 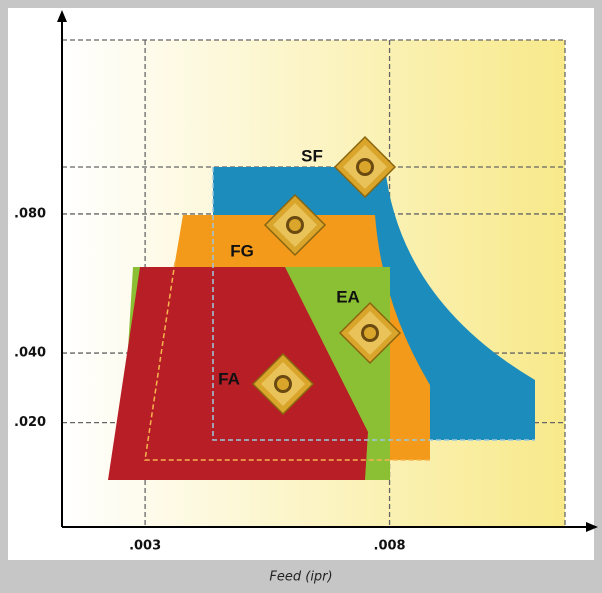 I want to click on y-tick-label: .020, so click(x=30, y=422).